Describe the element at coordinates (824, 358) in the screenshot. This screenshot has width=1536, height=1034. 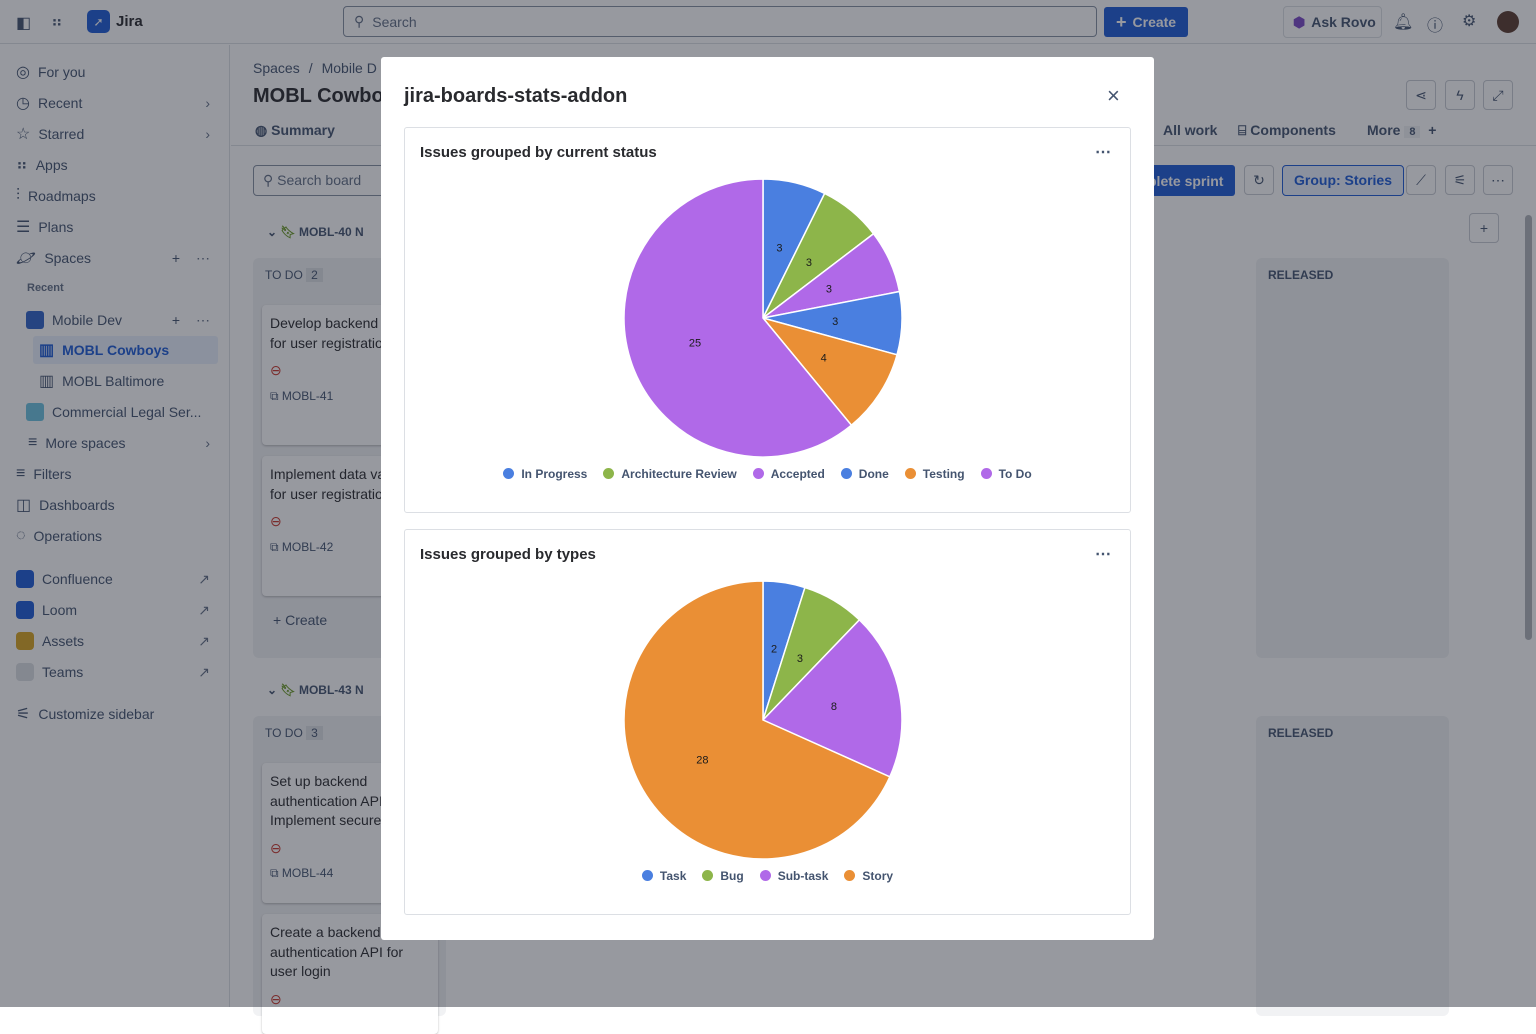
I see `pie-data-label: 4` at that location.